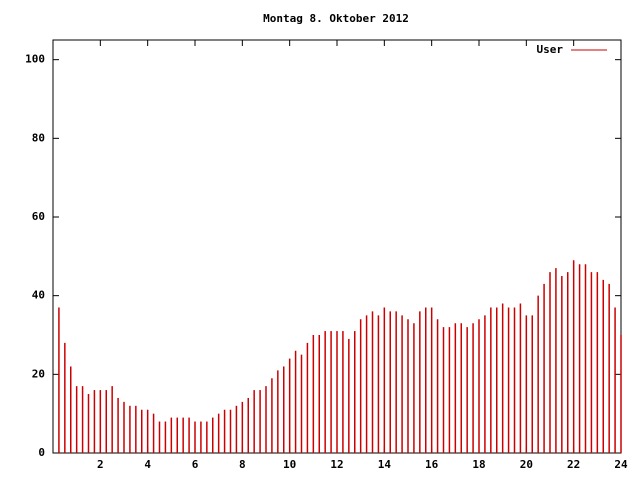 This screenshot has height=480, width=640. What do you see at coordinates (242, 464) in the screenshot?
I see `x-tick-label: 8` at bounding box center [242, 464].